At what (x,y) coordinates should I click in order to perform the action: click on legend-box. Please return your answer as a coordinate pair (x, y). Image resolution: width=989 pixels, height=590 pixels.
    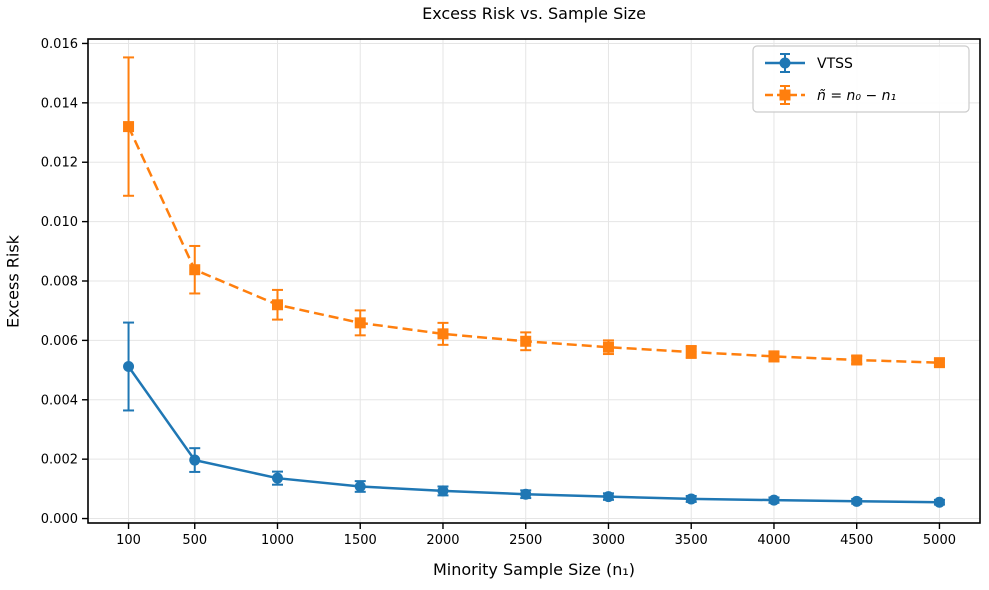
    Looking at the image, I should click on (861, 79).